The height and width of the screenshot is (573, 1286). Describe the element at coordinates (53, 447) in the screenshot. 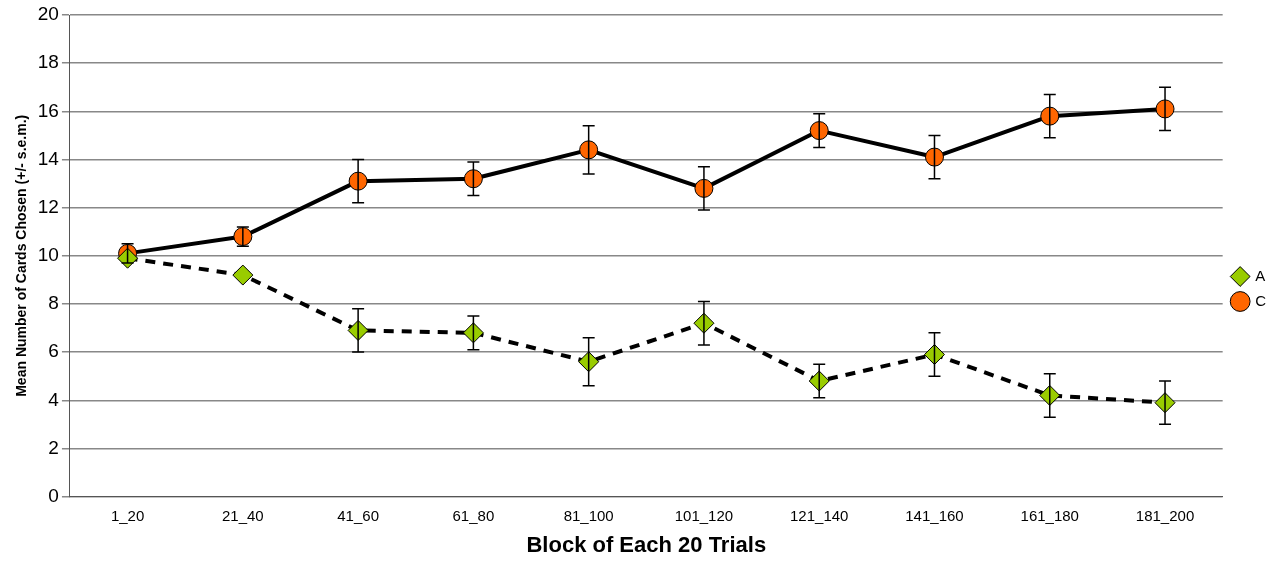

I see `y-tick-label: 2` at that location.